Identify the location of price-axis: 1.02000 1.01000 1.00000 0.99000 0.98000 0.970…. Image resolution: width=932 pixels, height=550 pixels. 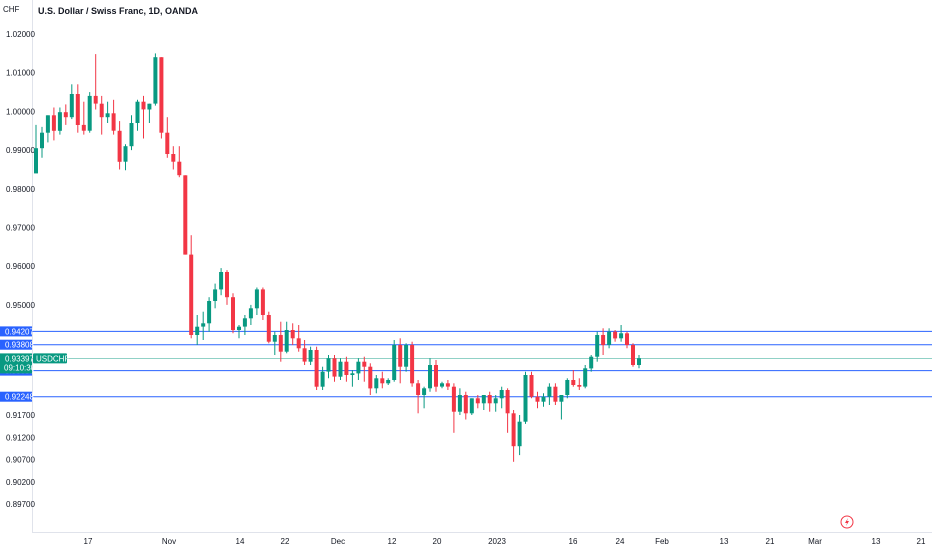
(20, 269).